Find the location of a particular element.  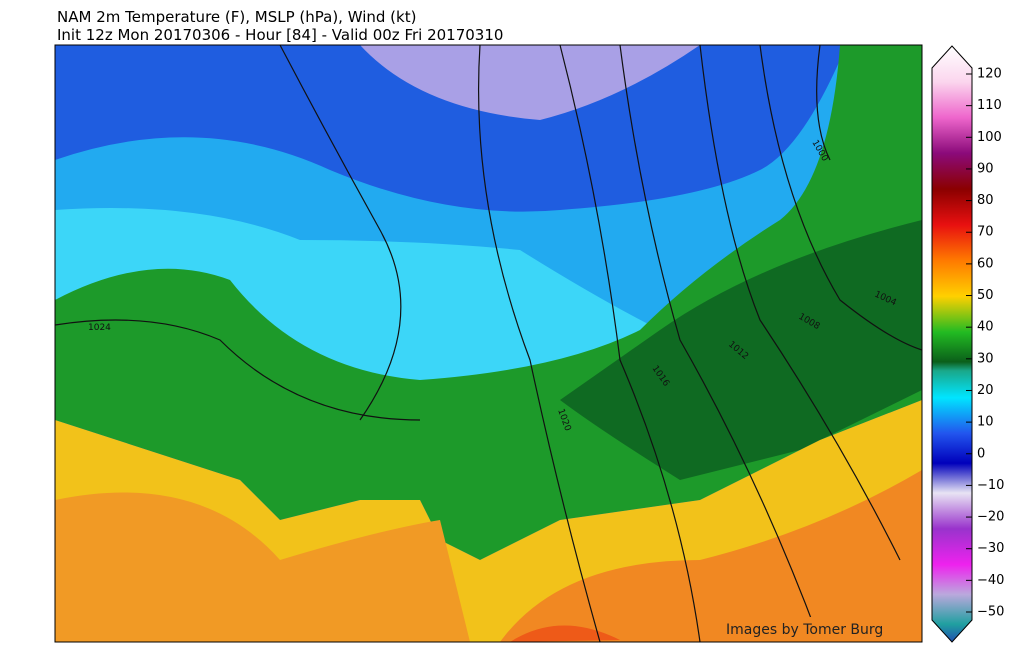

colorbar-tick-label: 90 is located at coordinates (985, 168).